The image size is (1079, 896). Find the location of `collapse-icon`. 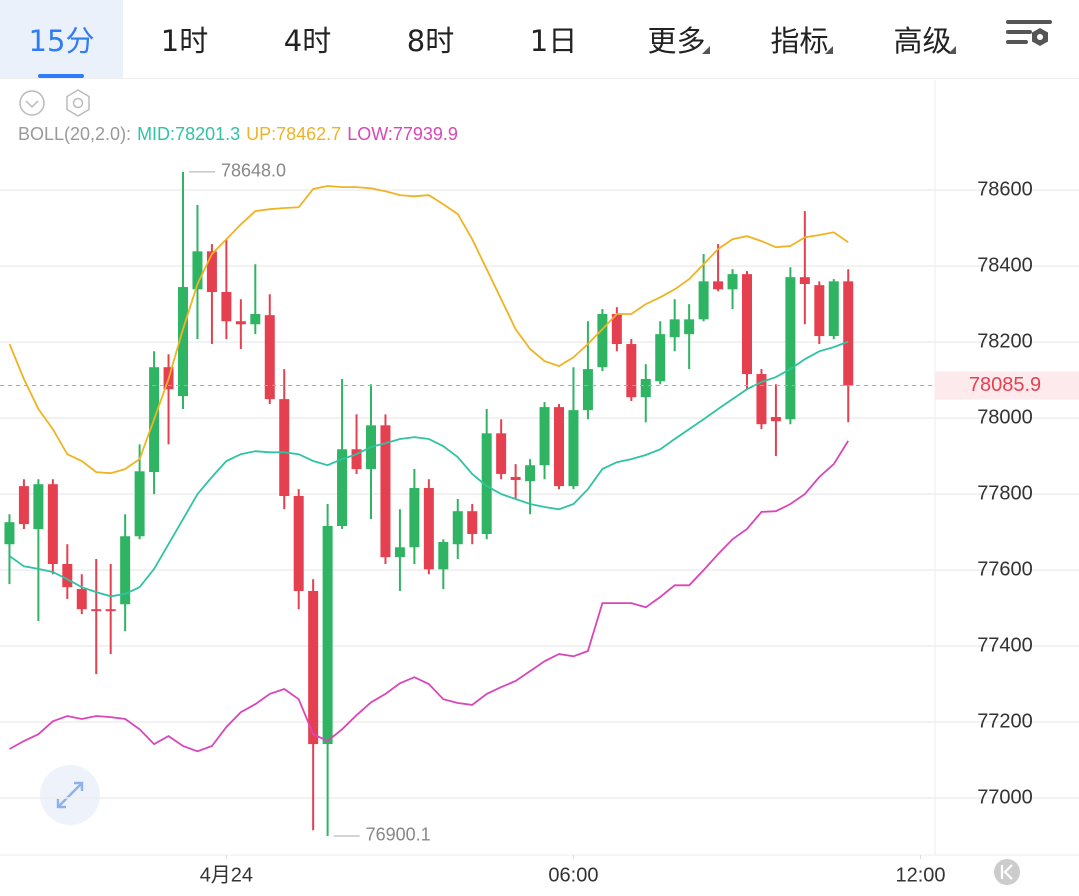

collapse-icon is located at coordinates (32, 103).